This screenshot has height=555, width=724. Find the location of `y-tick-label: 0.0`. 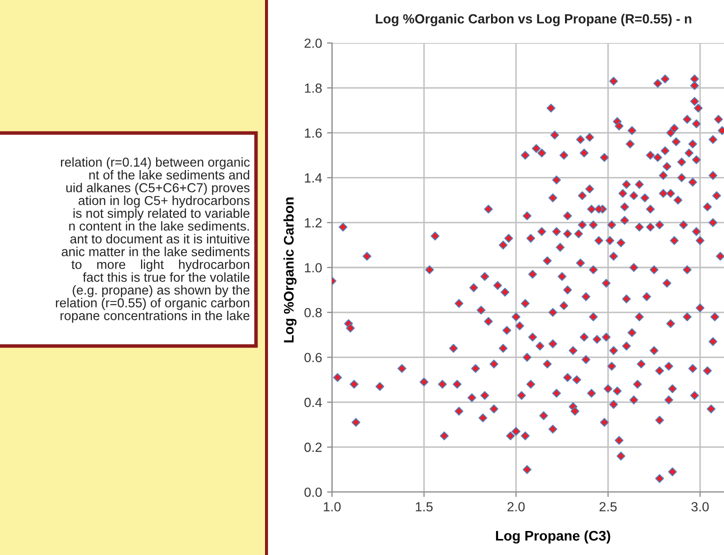

y-tick-label: 0.0 is located at coordinates (313, 492).